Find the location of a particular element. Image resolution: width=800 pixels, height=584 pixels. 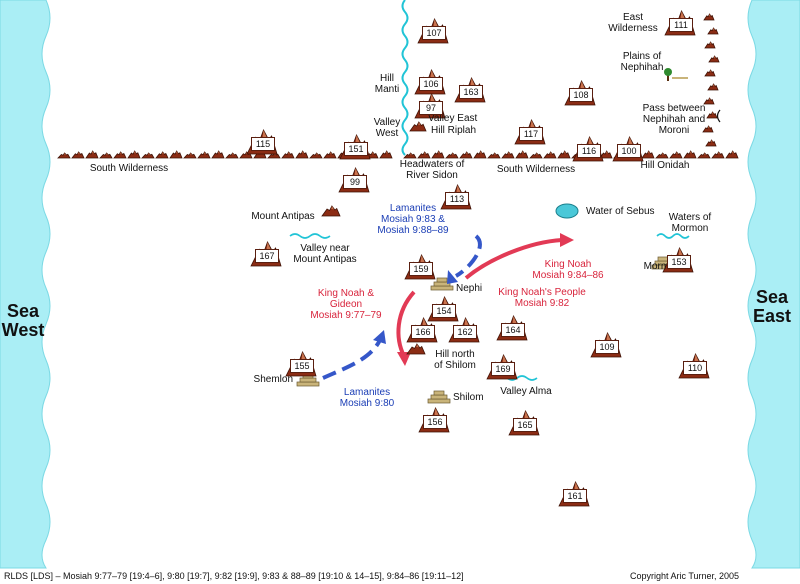

hill-number-164: 164 is located at coordinates (513, 330).